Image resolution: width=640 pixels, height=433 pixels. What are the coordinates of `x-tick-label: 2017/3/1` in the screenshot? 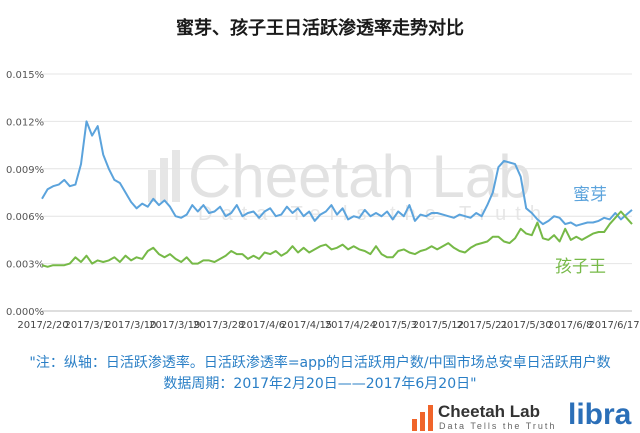 It's located at (86, 325).